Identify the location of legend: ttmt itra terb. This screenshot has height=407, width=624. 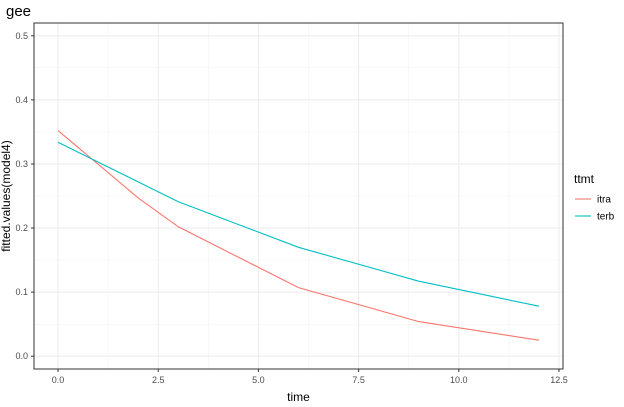
(594, 197).